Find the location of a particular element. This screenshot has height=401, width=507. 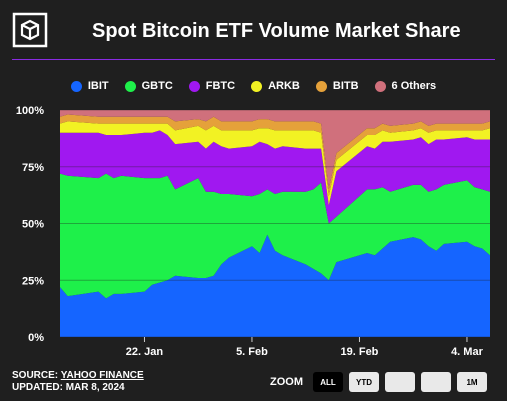

legend-label: 6 Others is located at coordinates (414, 86).